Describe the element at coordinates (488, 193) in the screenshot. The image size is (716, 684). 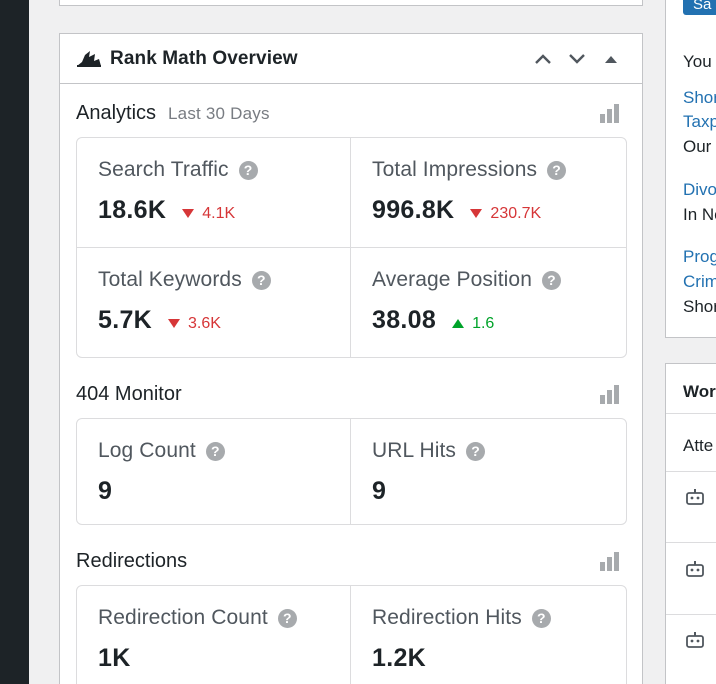
I see `stat-total-impressions: Total Impressions? 996.8K 230.7K` at that location.